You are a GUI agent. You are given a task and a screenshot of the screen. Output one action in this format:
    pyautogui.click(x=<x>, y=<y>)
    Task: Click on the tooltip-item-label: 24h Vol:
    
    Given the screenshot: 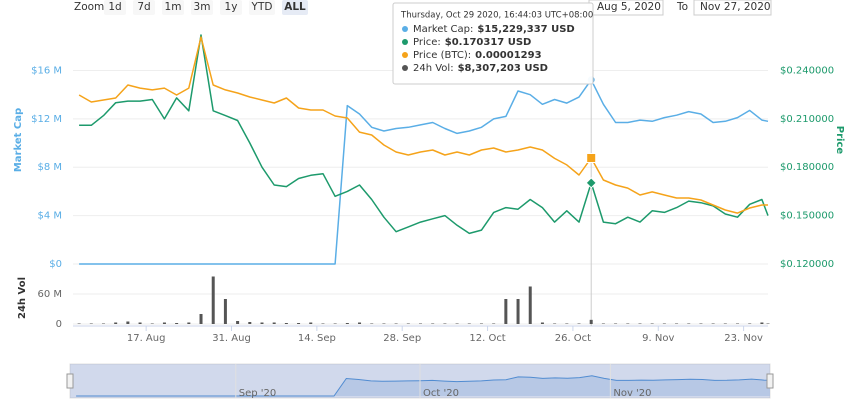 What is the action you would take?
    pyautogui.click(x=433, y=68)
    